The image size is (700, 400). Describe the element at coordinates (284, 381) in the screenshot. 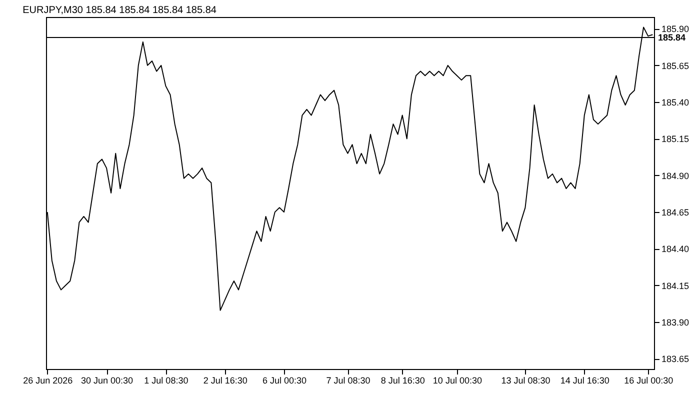

I see `x-tick-label: 6 Jul 00:30` at that location.